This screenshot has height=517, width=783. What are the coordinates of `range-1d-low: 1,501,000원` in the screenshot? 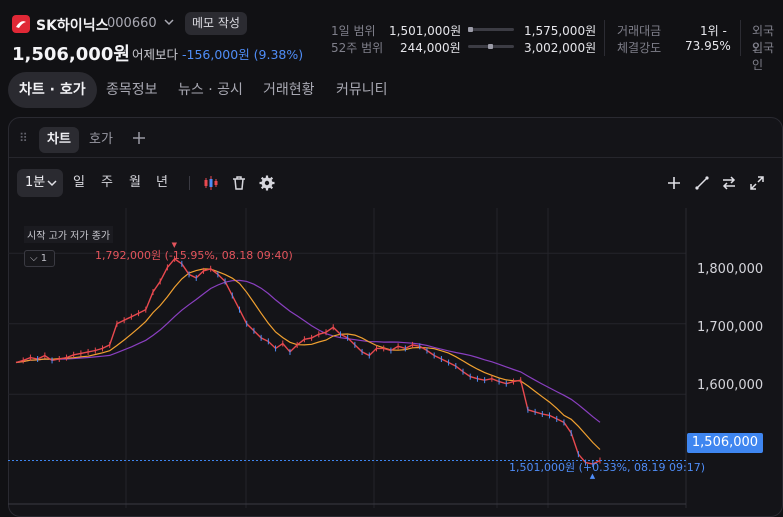 It's located at (425, 31).